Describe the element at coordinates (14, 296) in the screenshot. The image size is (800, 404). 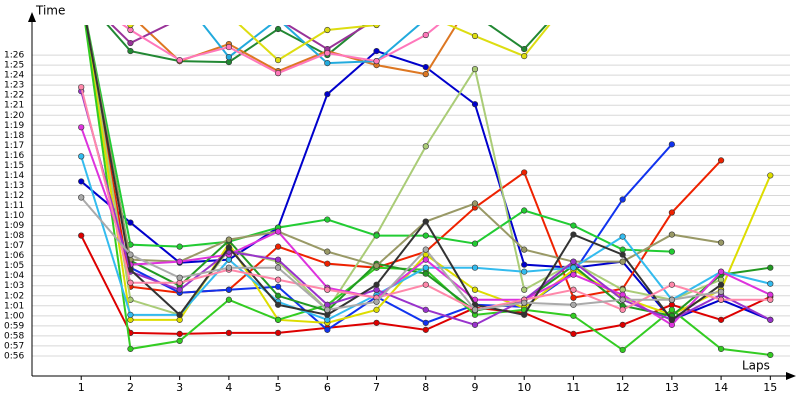
I see `y-tick-label: 1:02` at that location.